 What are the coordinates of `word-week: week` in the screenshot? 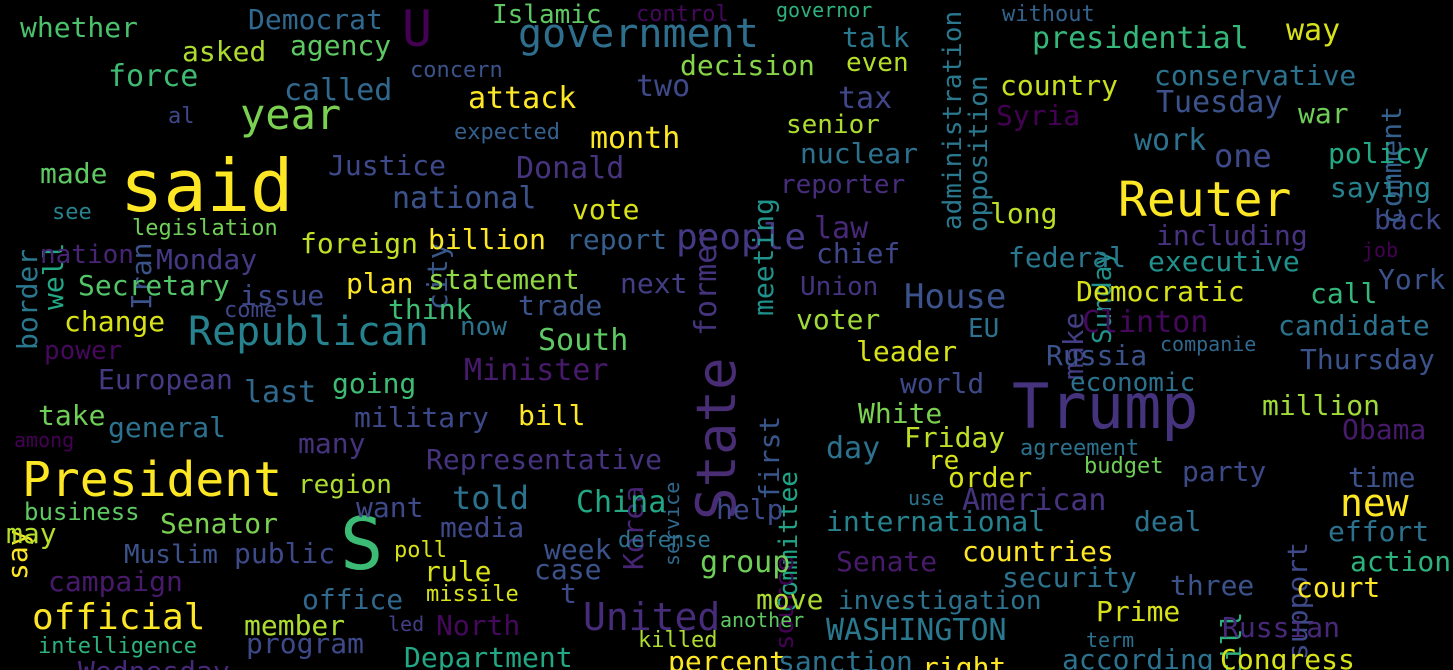 It's located at (578, 549).